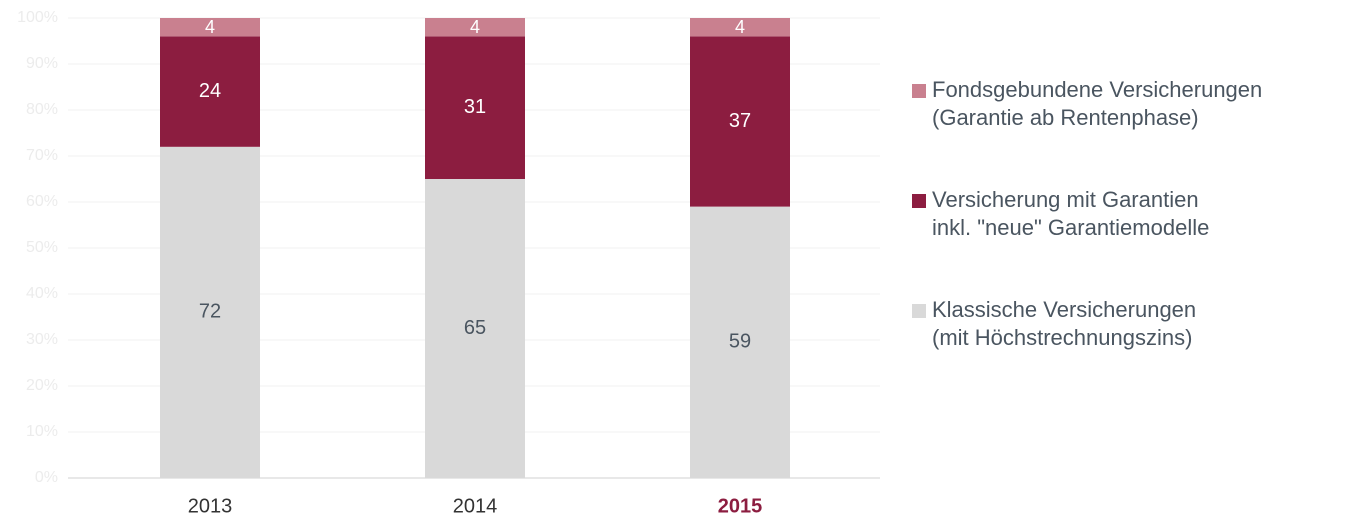 The width and height of the screenshot is (1372, 519). What do you see at coordinates (37, 17) in the screenshot?
I see `y-tick-label: 100%` at bounding box center [37, 17].